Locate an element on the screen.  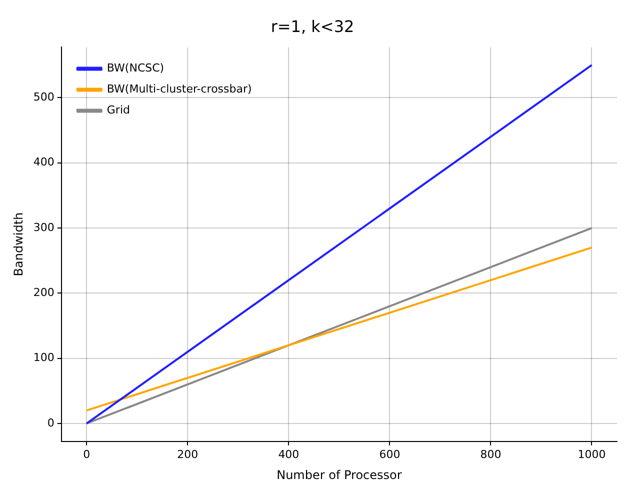
legend-label: BW(NCSC) is located at coordinates (135, 68).